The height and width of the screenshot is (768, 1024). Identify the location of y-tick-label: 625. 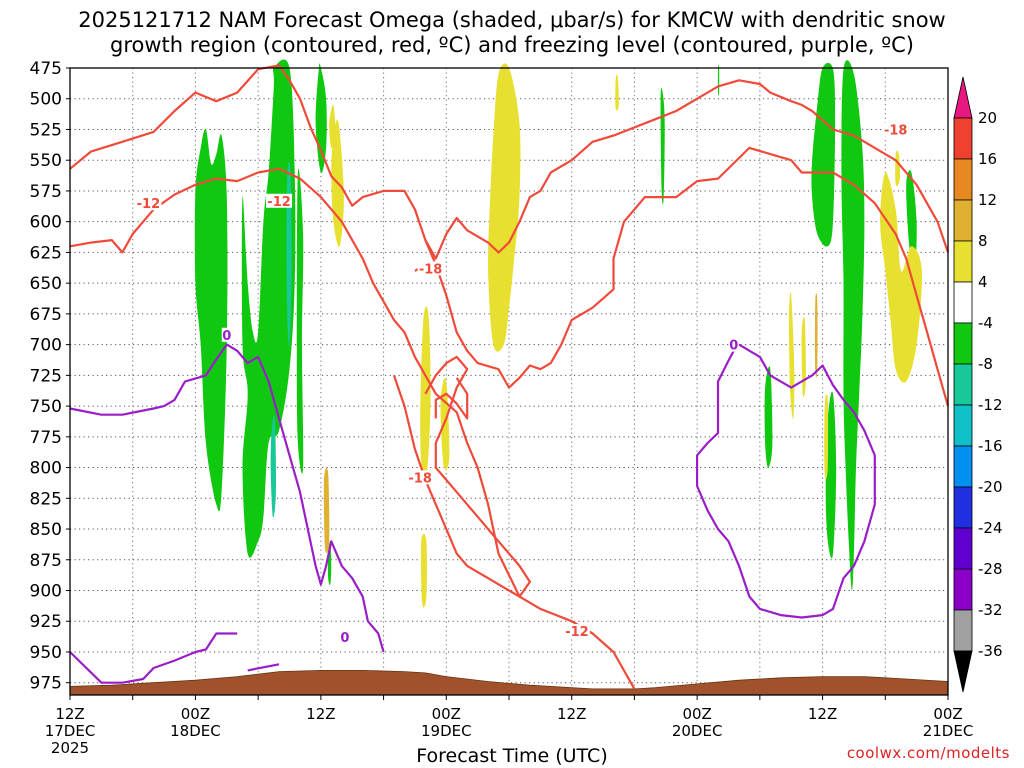
(46, 253).